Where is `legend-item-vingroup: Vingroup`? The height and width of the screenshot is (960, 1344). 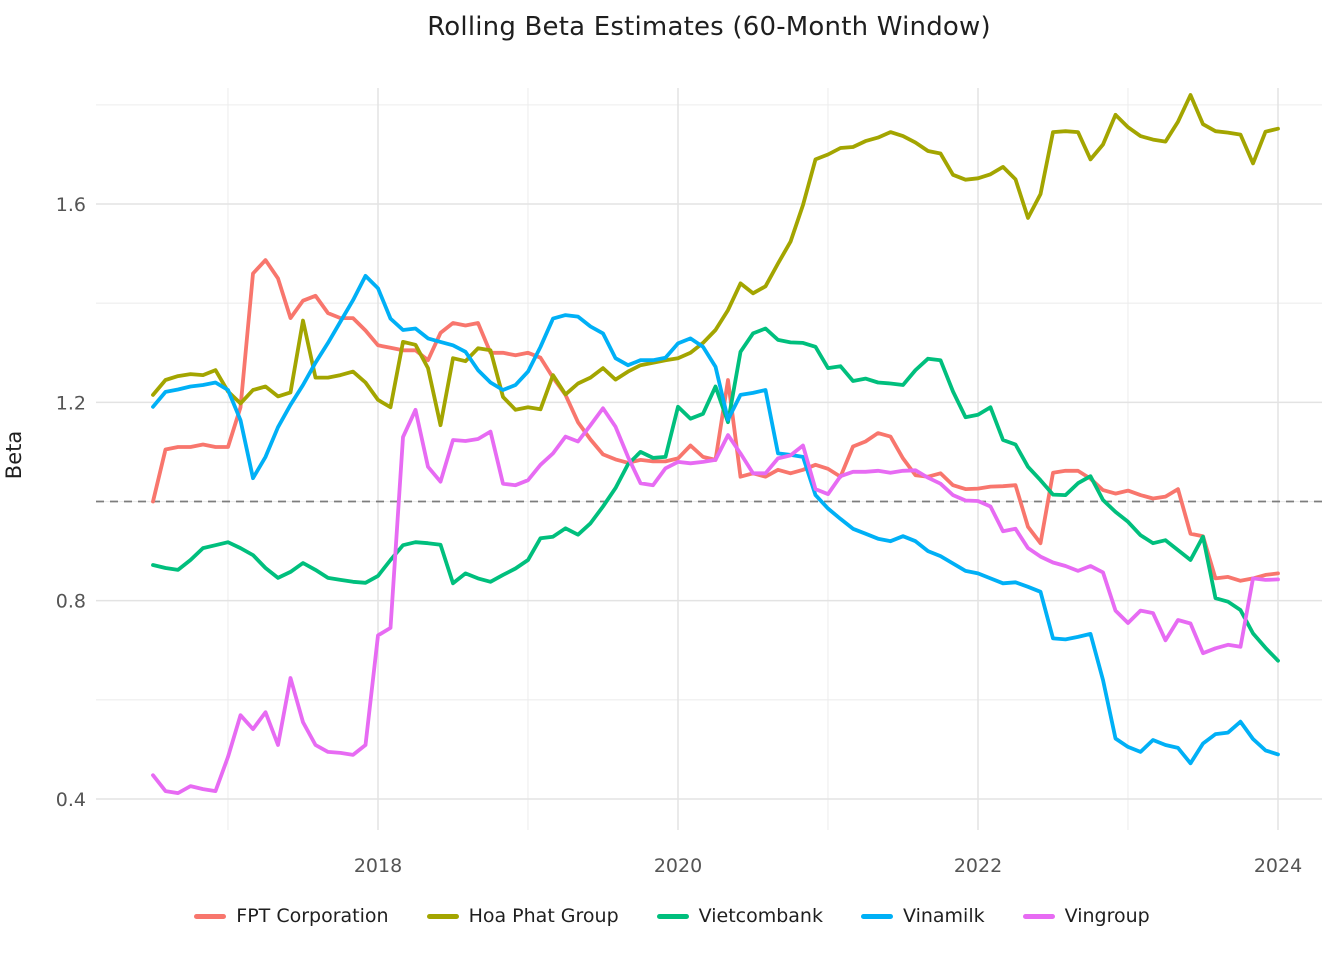 legend-item-vingroup: Vingroup is located at coordinates (1086, 916).